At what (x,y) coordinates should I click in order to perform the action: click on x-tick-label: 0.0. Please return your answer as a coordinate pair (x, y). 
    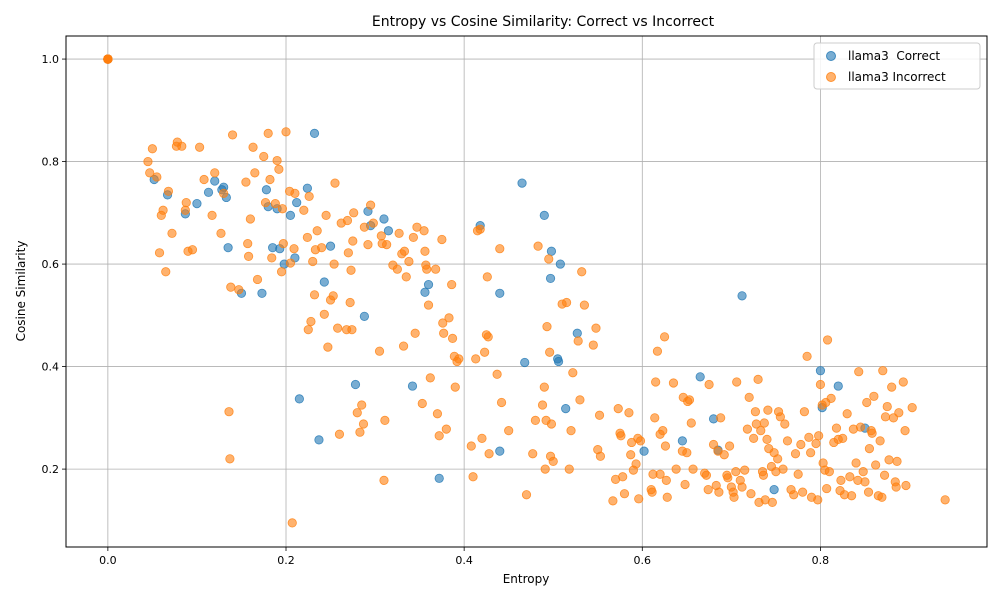
    Looking at the image, I should click on (108, 560).